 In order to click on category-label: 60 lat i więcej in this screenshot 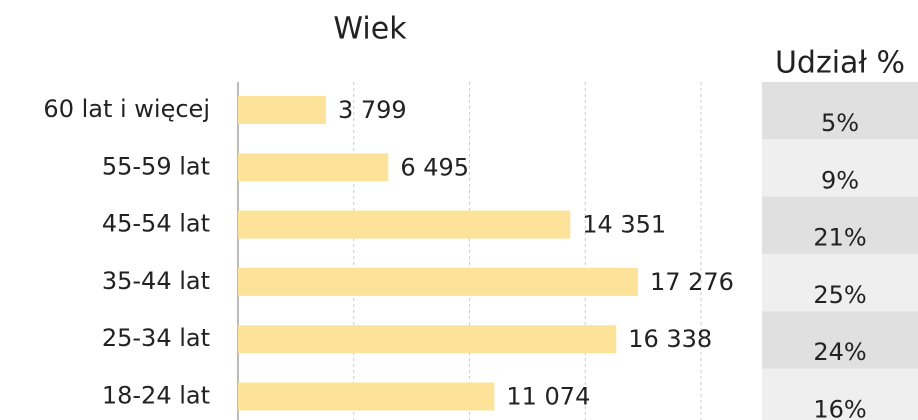, I will do `click(126, 109)`.